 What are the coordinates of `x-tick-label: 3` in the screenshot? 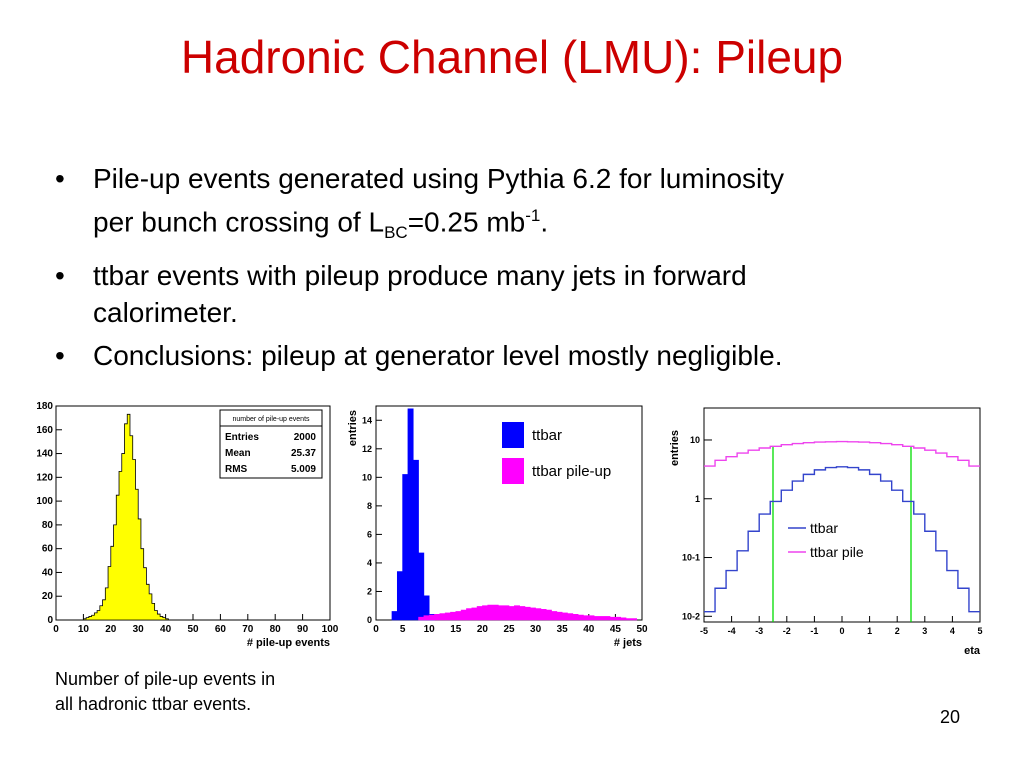 It's located at (924, 631).